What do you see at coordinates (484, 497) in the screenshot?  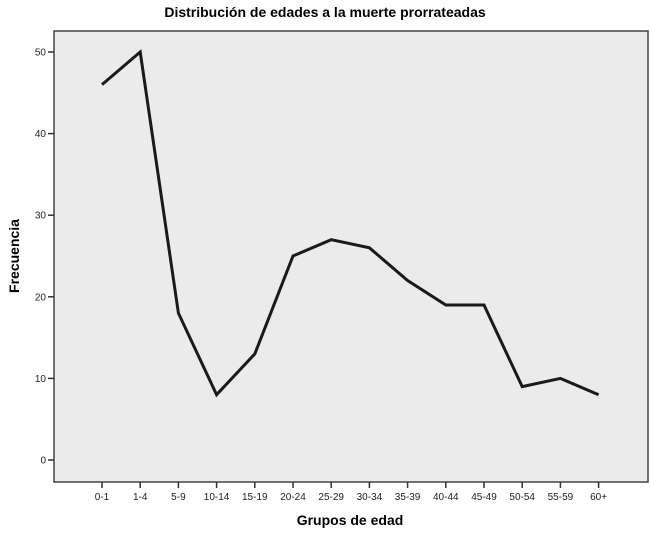 I see `x-tick-label: 45-49` at bounding box center [484, 497].